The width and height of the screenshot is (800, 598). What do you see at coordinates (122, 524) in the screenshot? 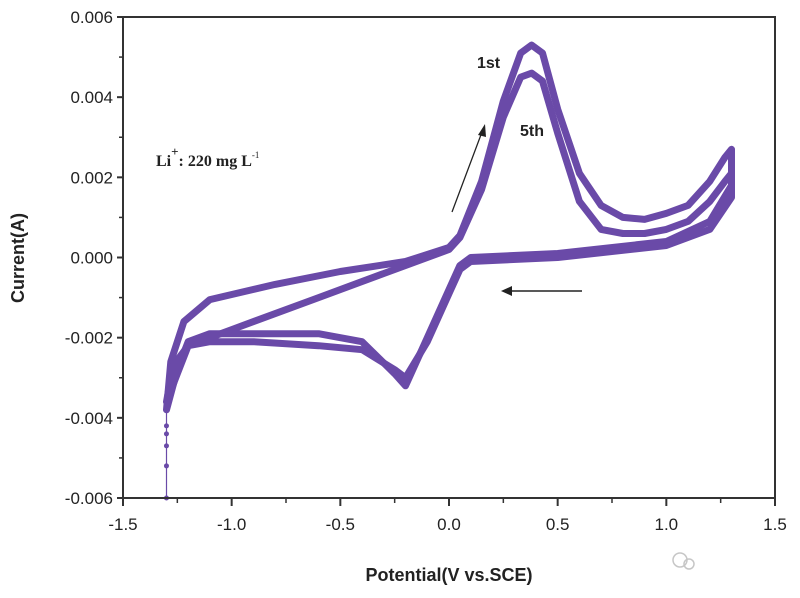
I see `x-tick-label: -1.5` at bounding box center [122, 524].